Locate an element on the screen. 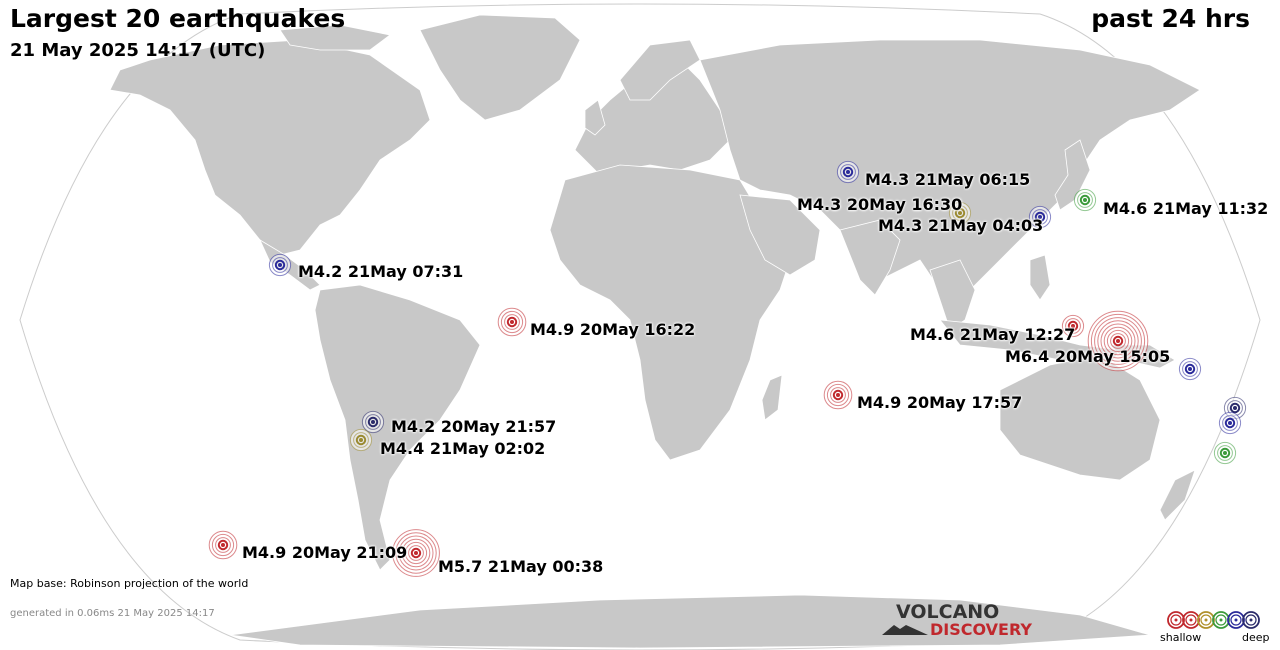 This screenshot has width=1280, height=650. arabia is located at coordinates (780, 235).